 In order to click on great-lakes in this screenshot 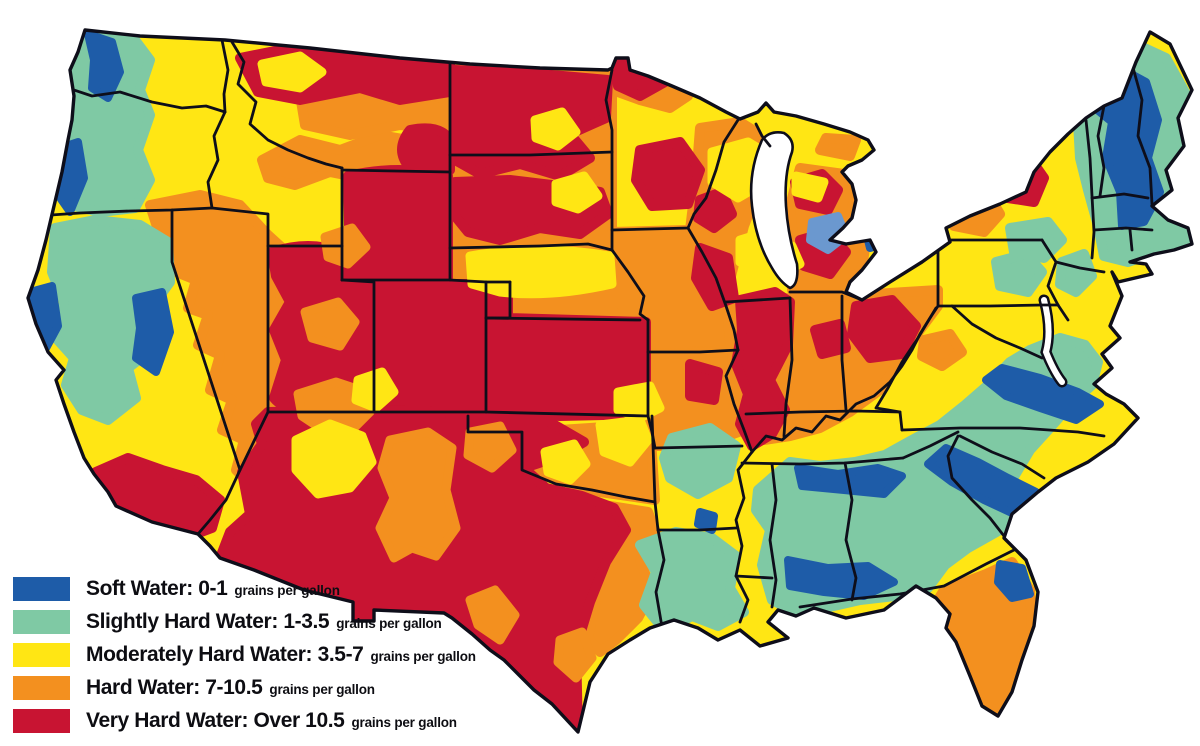, I will do `click(908, 259)`.